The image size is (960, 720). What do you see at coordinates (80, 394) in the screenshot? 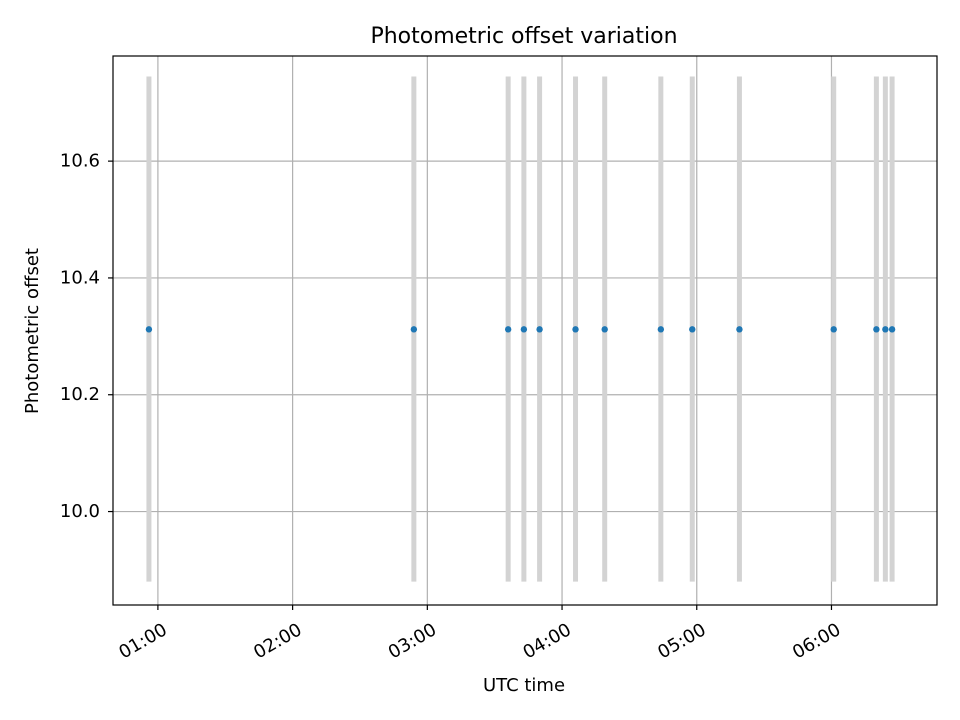
I see `y-tick-label: 10.2` at bounding box center [80, 394].